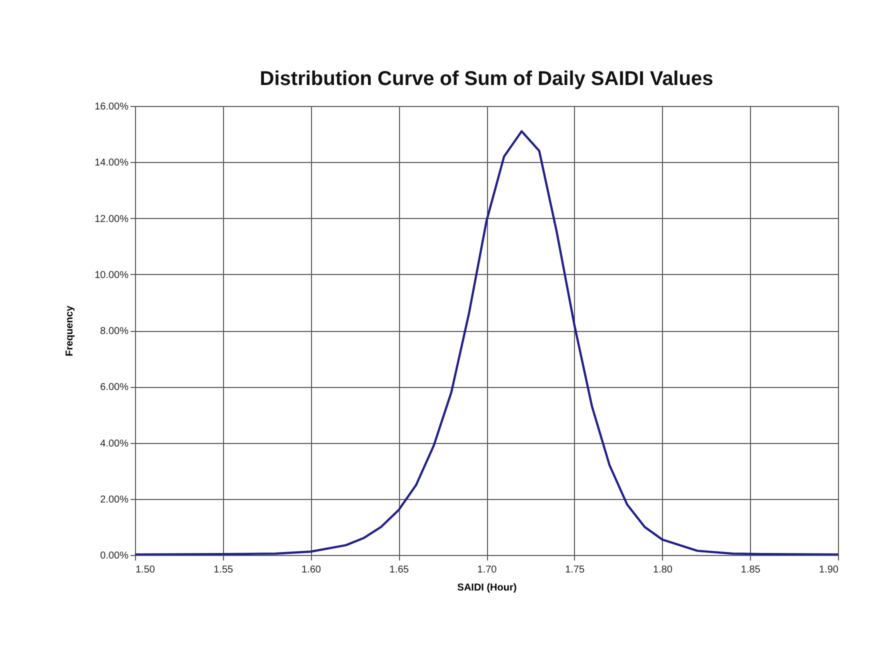 This screenshot has width=878, height=645. Describe the element at coordinates (114, 388) in the screenshot. I see `y-tick-label: 6.00%` at that location.